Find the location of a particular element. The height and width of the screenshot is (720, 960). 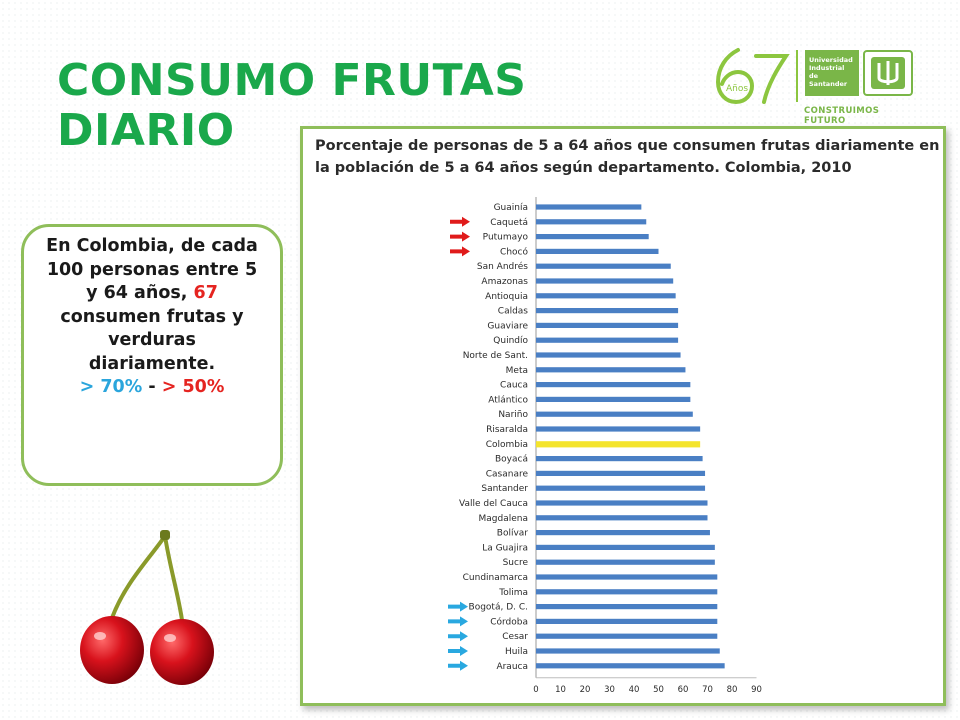

slide-title-line1: CONSUMO FRUTAS is located at coordinates (292, 80).